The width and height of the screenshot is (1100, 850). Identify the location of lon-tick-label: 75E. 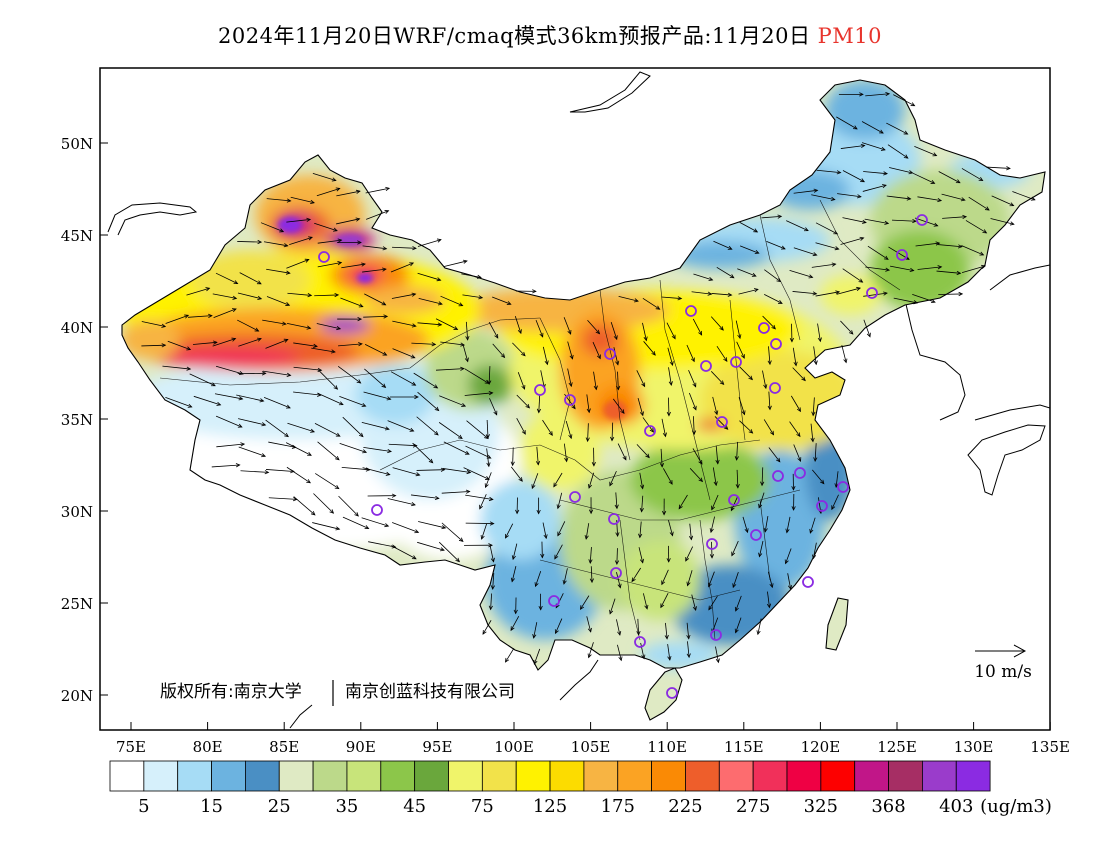
(131, 747).